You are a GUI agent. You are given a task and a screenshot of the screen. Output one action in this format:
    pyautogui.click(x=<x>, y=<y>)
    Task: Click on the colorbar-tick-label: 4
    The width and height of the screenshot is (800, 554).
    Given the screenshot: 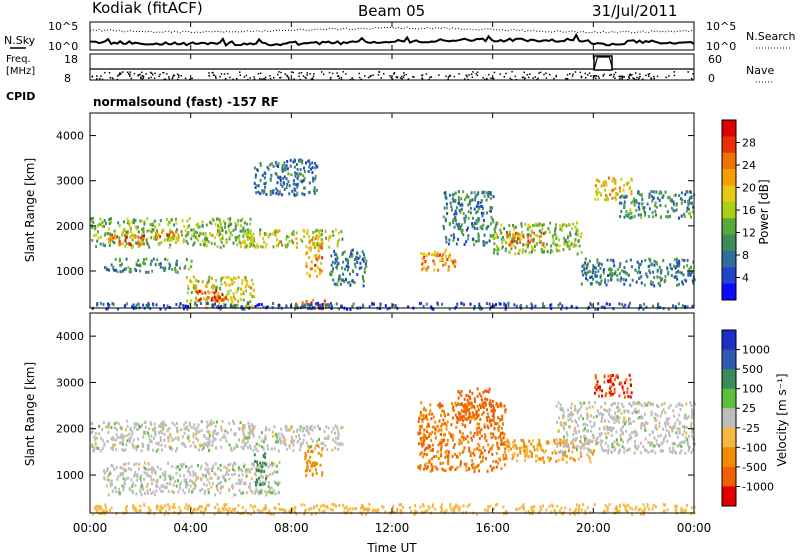 What is the action you would take?
    pyautogui.click(x=745, y=278)
    